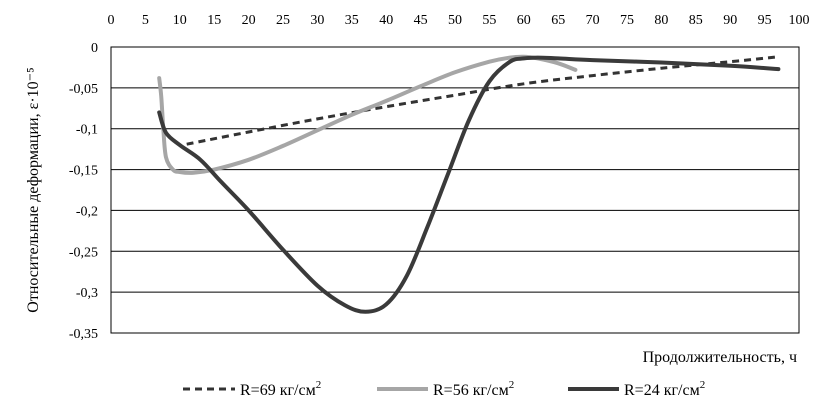 The height and width of the screenshot is (410, 818). What do you see at coordinates (730, 20) in the screenshot?
I see `x-tick-label: 90` at bounding box center [730, 20].